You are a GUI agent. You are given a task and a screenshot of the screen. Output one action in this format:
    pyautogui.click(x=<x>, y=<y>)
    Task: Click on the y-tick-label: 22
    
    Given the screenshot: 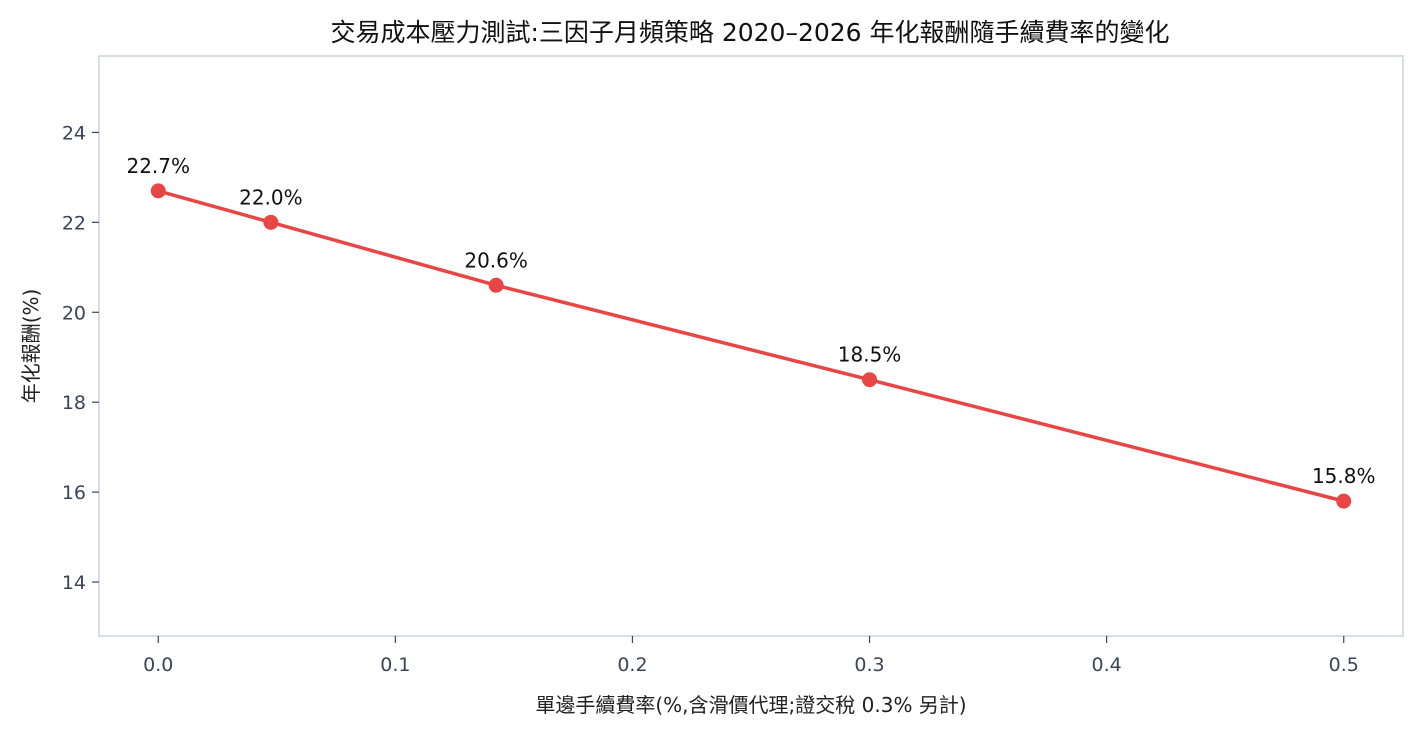 What is the action you would take?
    pyautogui.click(x=74, y=223)
    